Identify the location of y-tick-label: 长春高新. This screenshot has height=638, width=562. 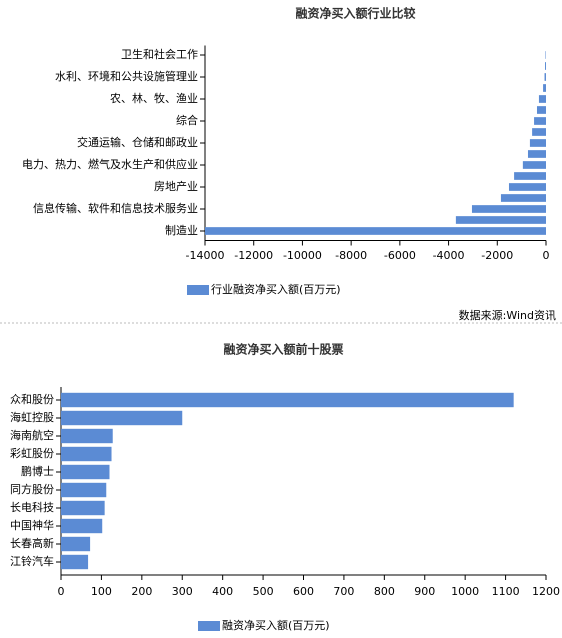
(32, 543).